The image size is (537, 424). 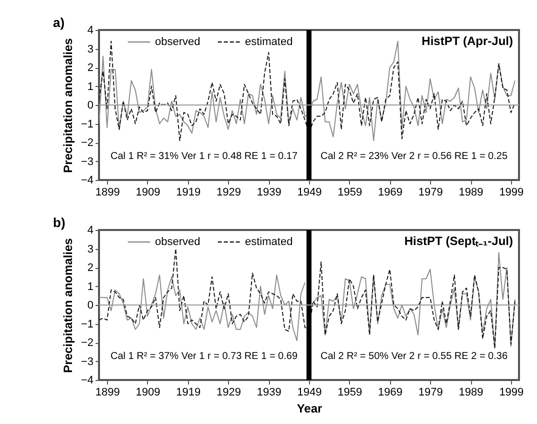 I want to click on annotation: Cal 1 R² = 37% Ver 1 r = 0.73 RE 1 = 0.69, so click(x=204, y=356).